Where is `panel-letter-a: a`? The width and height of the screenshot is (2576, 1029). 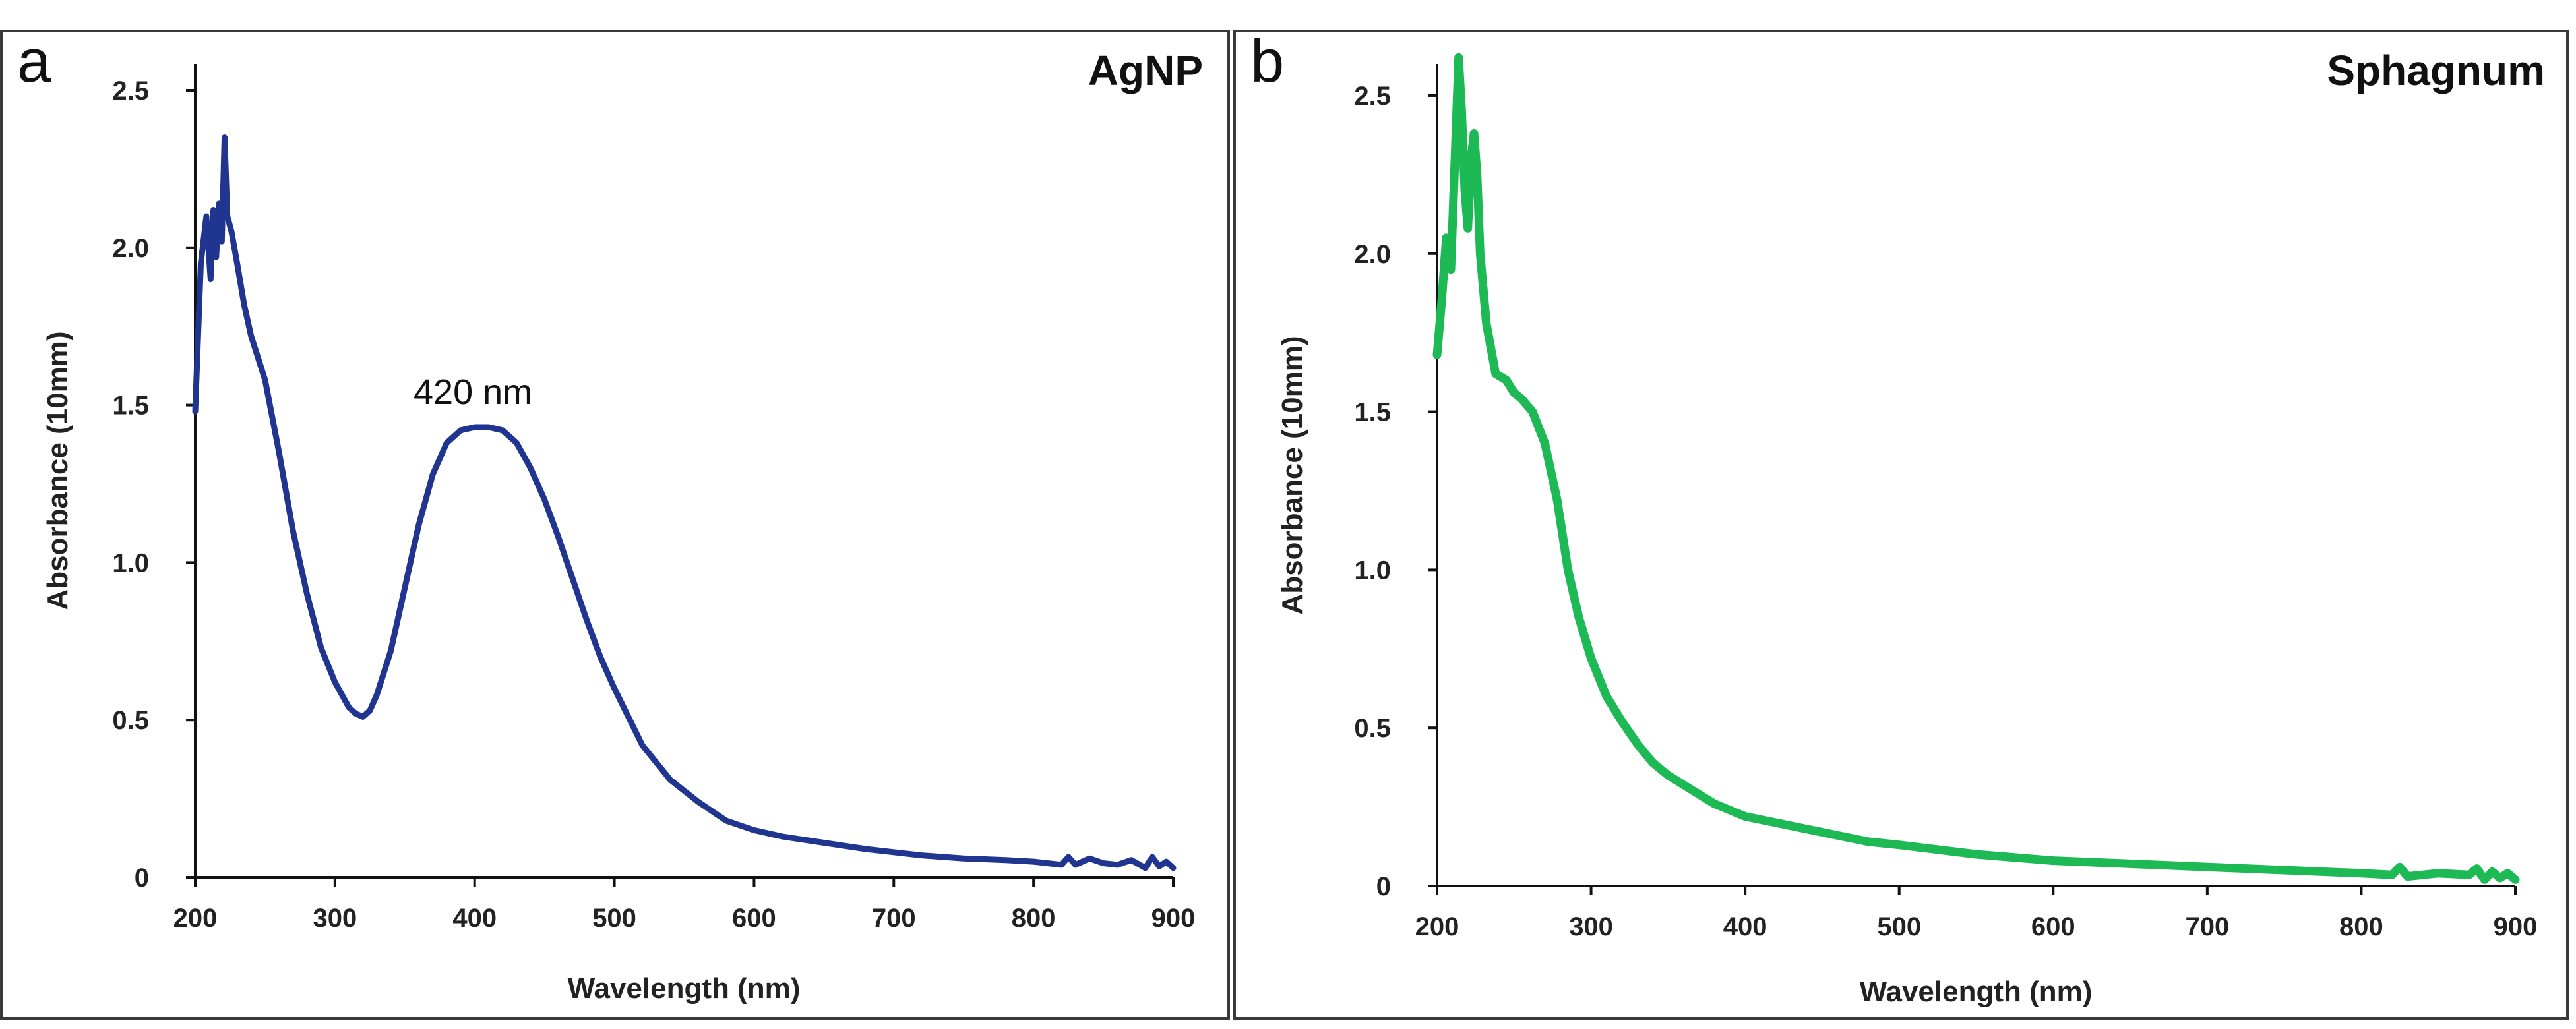 panel-letter-a: a is located at coordinates (34, 61).